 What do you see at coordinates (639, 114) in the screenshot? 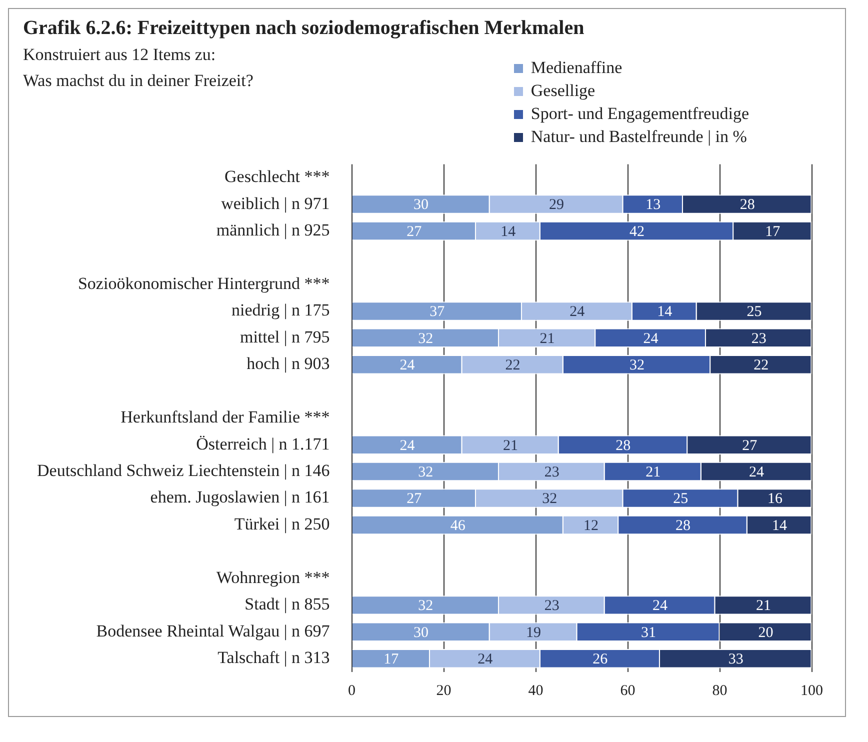
I see `legend-label: Sport- und Engagementfreudige` at bounding box center [639, 114].